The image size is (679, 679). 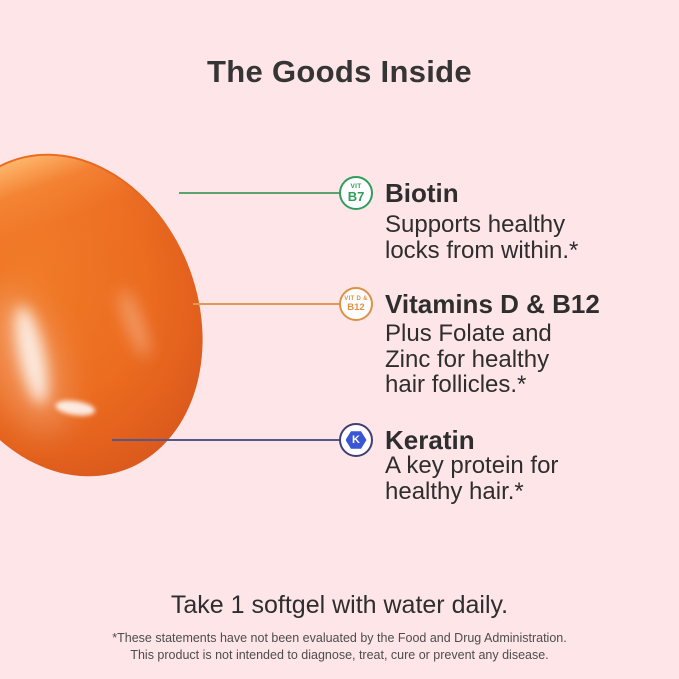 What do you see at coordinates (226, 440) in the screenshot?
I see `callout-line-keratin` at bounding box center [226, 440].